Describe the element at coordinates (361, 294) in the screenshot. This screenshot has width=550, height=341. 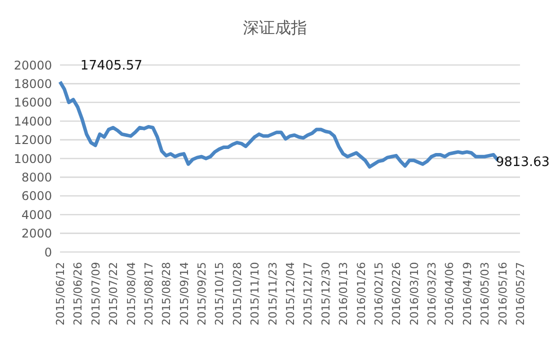
I see `x-tick-label: 2016/01/26` at that location.